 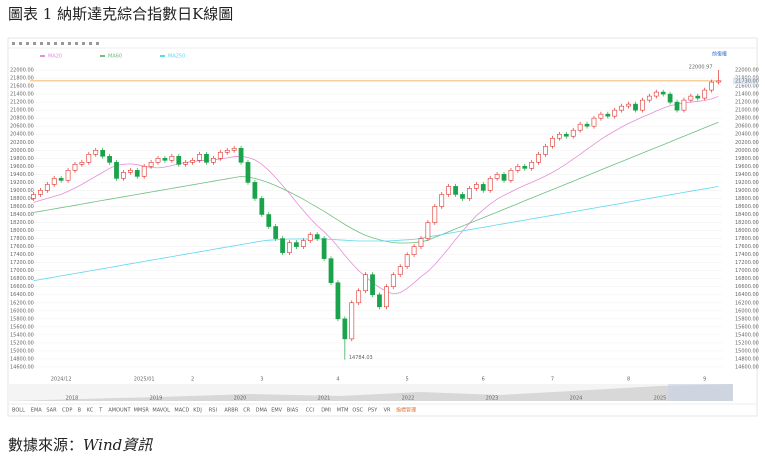 What do you see at coordinates (576, 399) in the screenshot?
I see `navigator-year: 2024` at bounding box center [576, 399].